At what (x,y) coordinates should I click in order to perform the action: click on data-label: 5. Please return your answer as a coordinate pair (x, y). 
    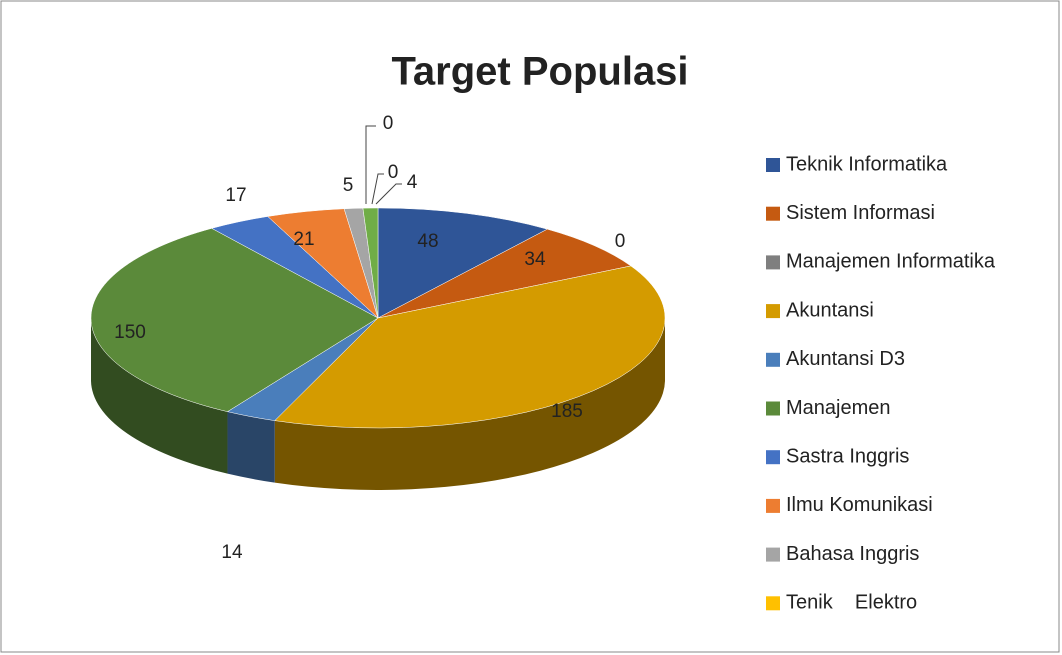
    Looking at the image, I should click on (348, 185).